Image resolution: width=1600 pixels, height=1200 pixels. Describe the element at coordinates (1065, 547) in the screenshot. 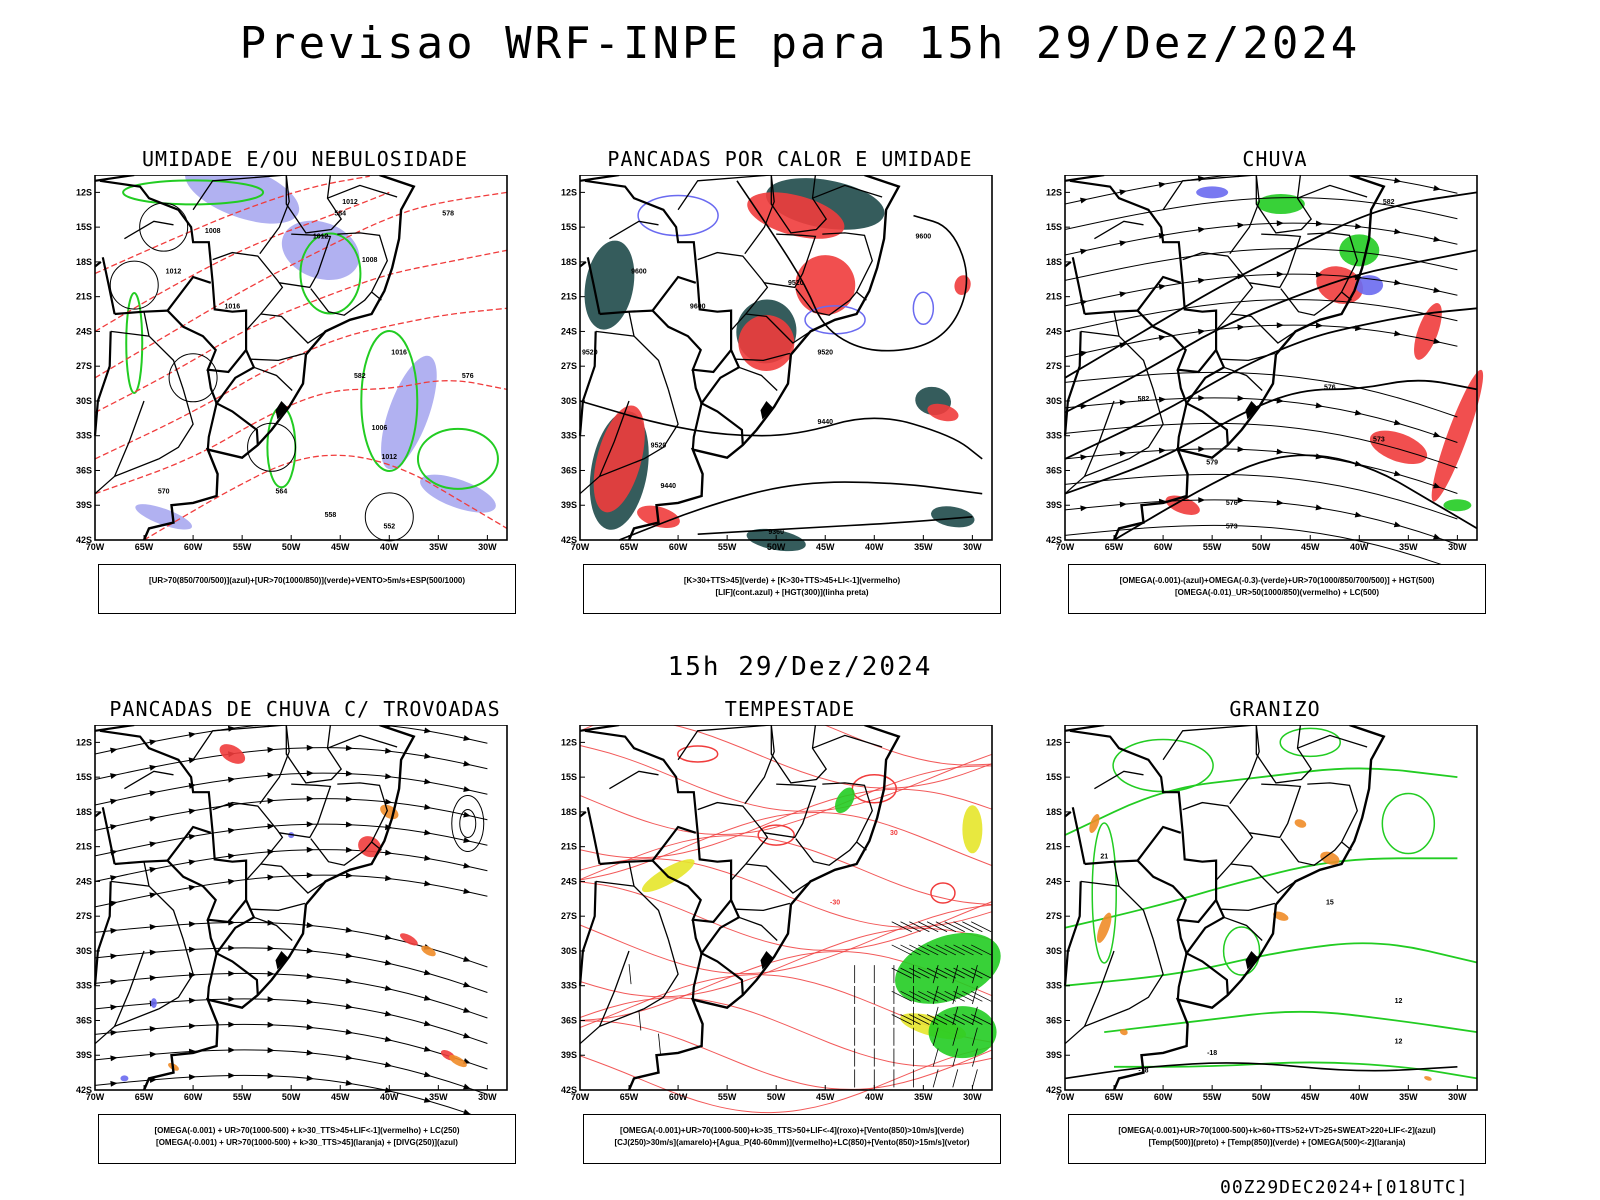

I see `lon-tick-label: 70W` at that location.